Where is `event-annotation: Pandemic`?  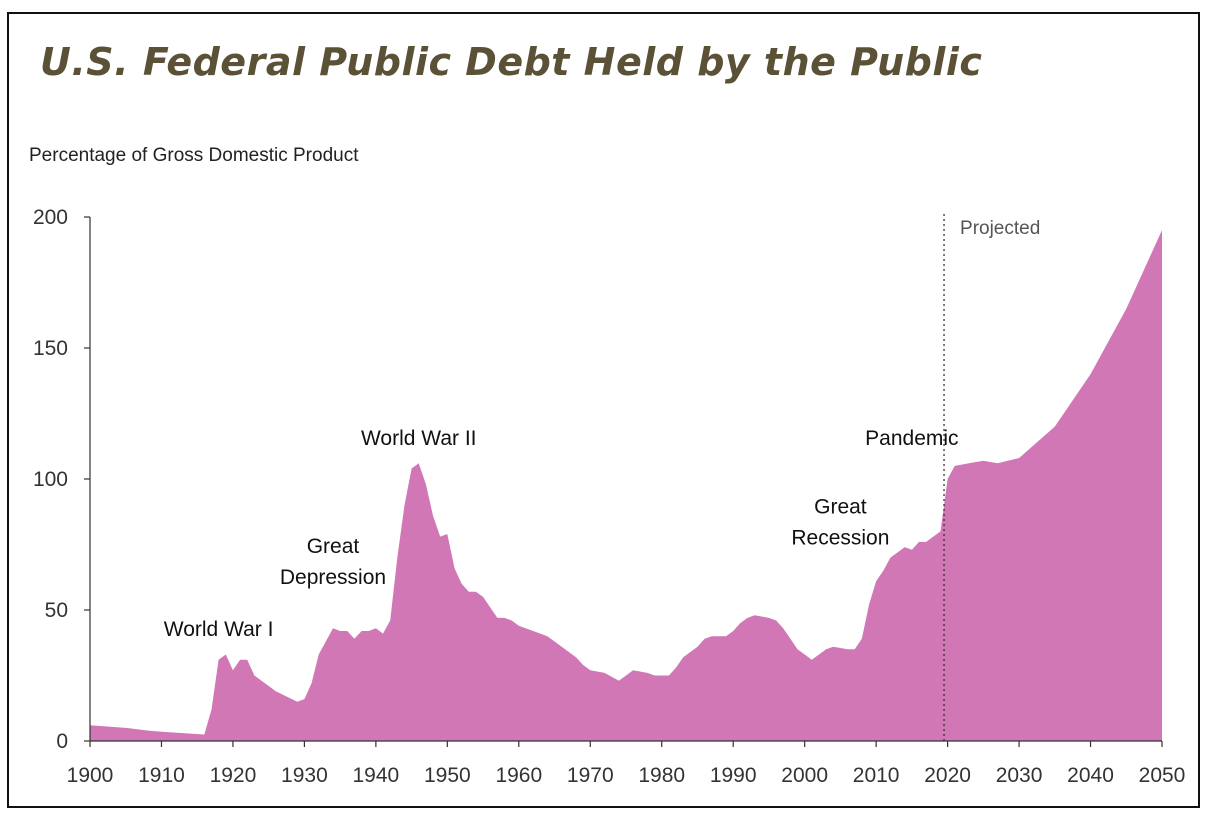
event-annotation: Pandemic is located at coordinates (911, 438).